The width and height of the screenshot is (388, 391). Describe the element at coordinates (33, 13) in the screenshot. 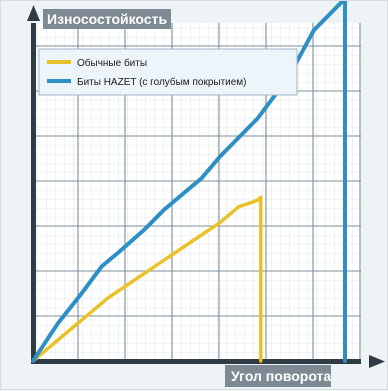

I see `y-axis-arrow-icon` at that location.